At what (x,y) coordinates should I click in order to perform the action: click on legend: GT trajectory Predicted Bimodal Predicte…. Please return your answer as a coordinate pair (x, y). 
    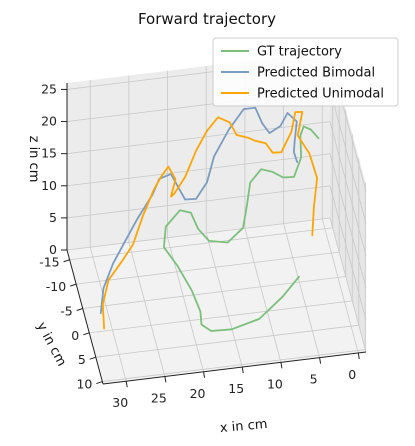
    Looking at the image, I should click on (305, 72).